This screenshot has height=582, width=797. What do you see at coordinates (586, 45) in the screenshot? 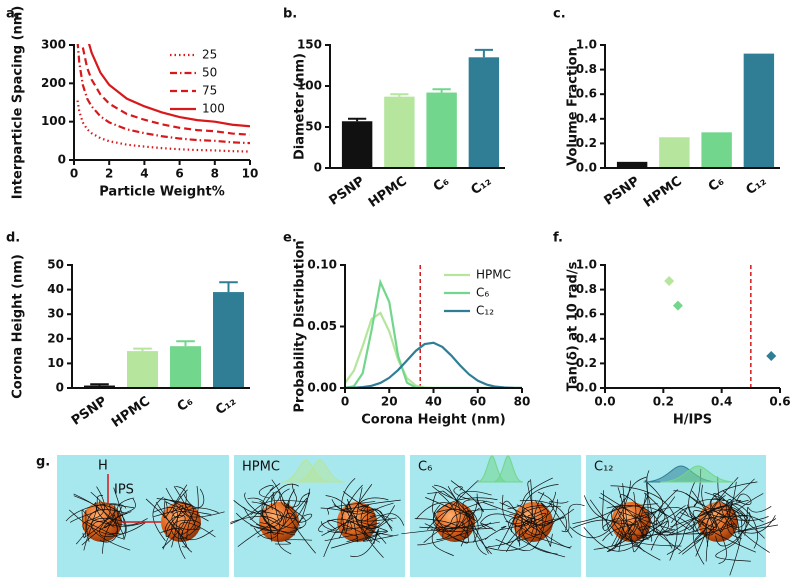
I see `y-tick-label: 1.0` at bounding box center [586, 45].